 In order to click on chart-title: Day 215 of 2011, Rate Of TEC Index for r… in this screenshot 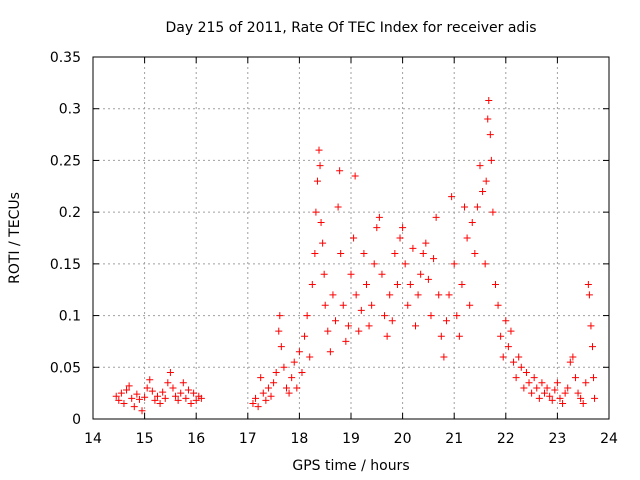, I will do `click(350, 28)`.